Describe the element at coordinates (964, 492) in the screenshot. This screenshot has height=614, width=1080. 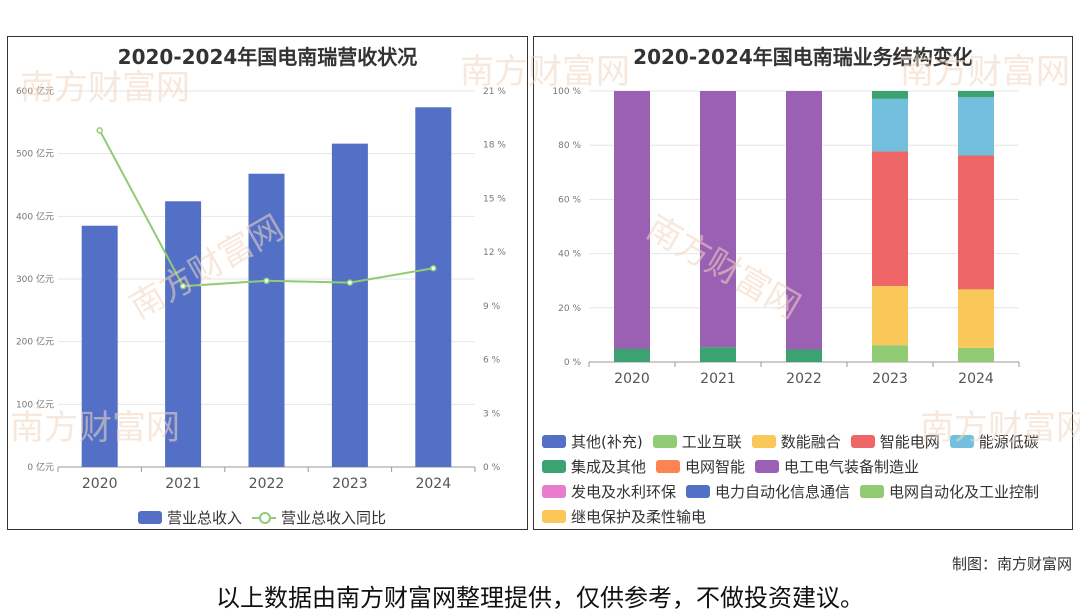
I see `legend-label: 电网自动化及工业控制` at that location.